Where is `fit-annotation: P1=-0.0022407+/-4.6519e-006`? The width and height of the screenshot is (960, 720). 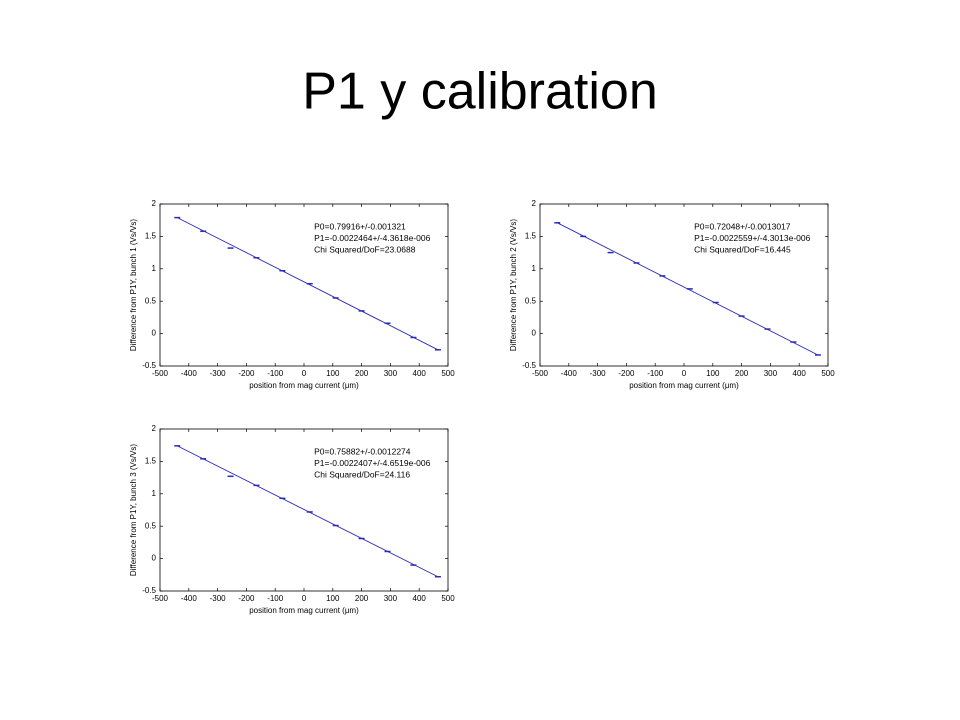
fit-annotation: P1=-0.0022407+/-4.6519e-006 is located at coordinates (372, 463).